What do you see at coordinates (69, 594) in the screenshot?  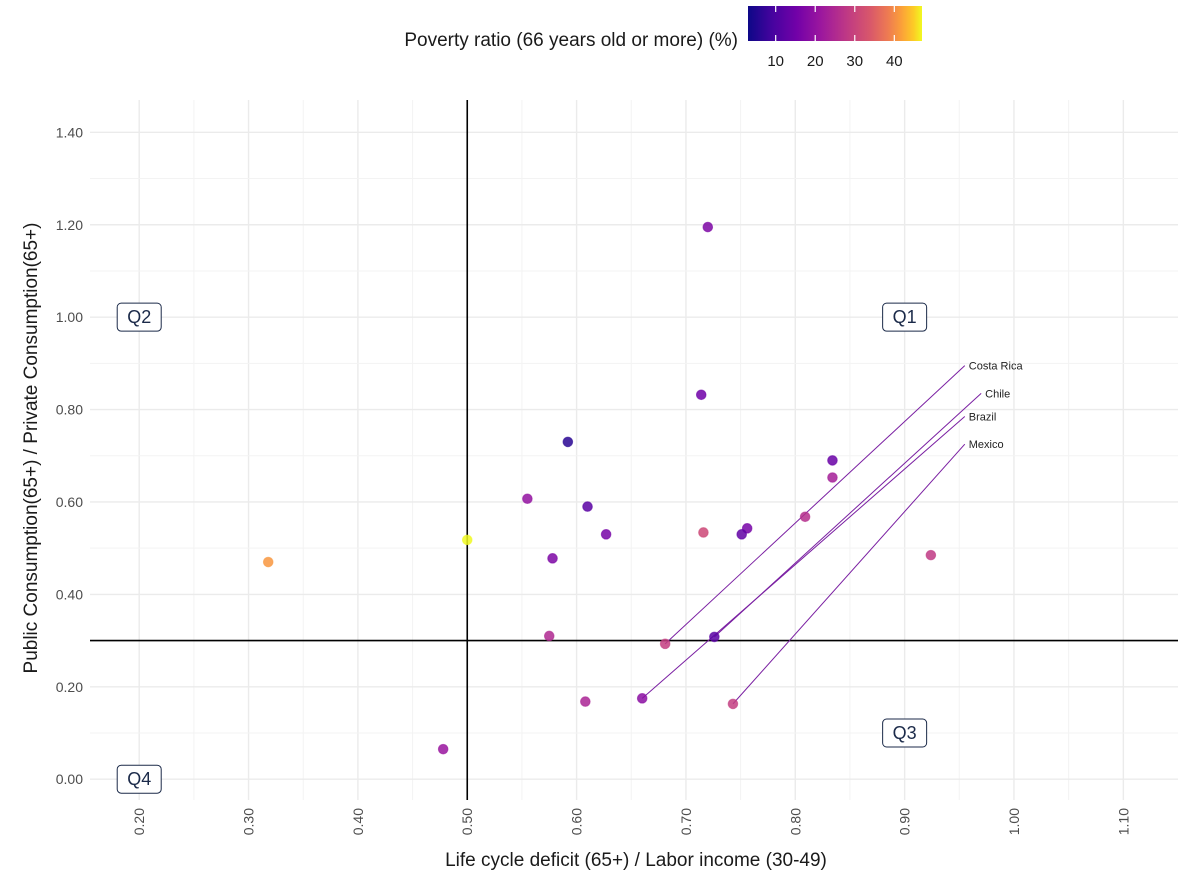 I see `y-tick-label: 0.40` at bounding box center [69, 594].